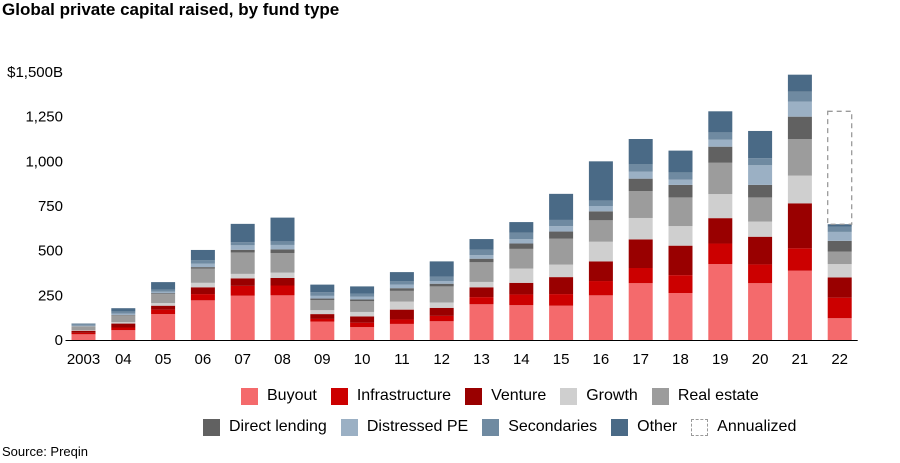 Image resolution: width=900 pixels, height=463 pixels. Describe the element at coordinates (840, 167) in the screenshot. I see `annualized-bar-outline` at that location.